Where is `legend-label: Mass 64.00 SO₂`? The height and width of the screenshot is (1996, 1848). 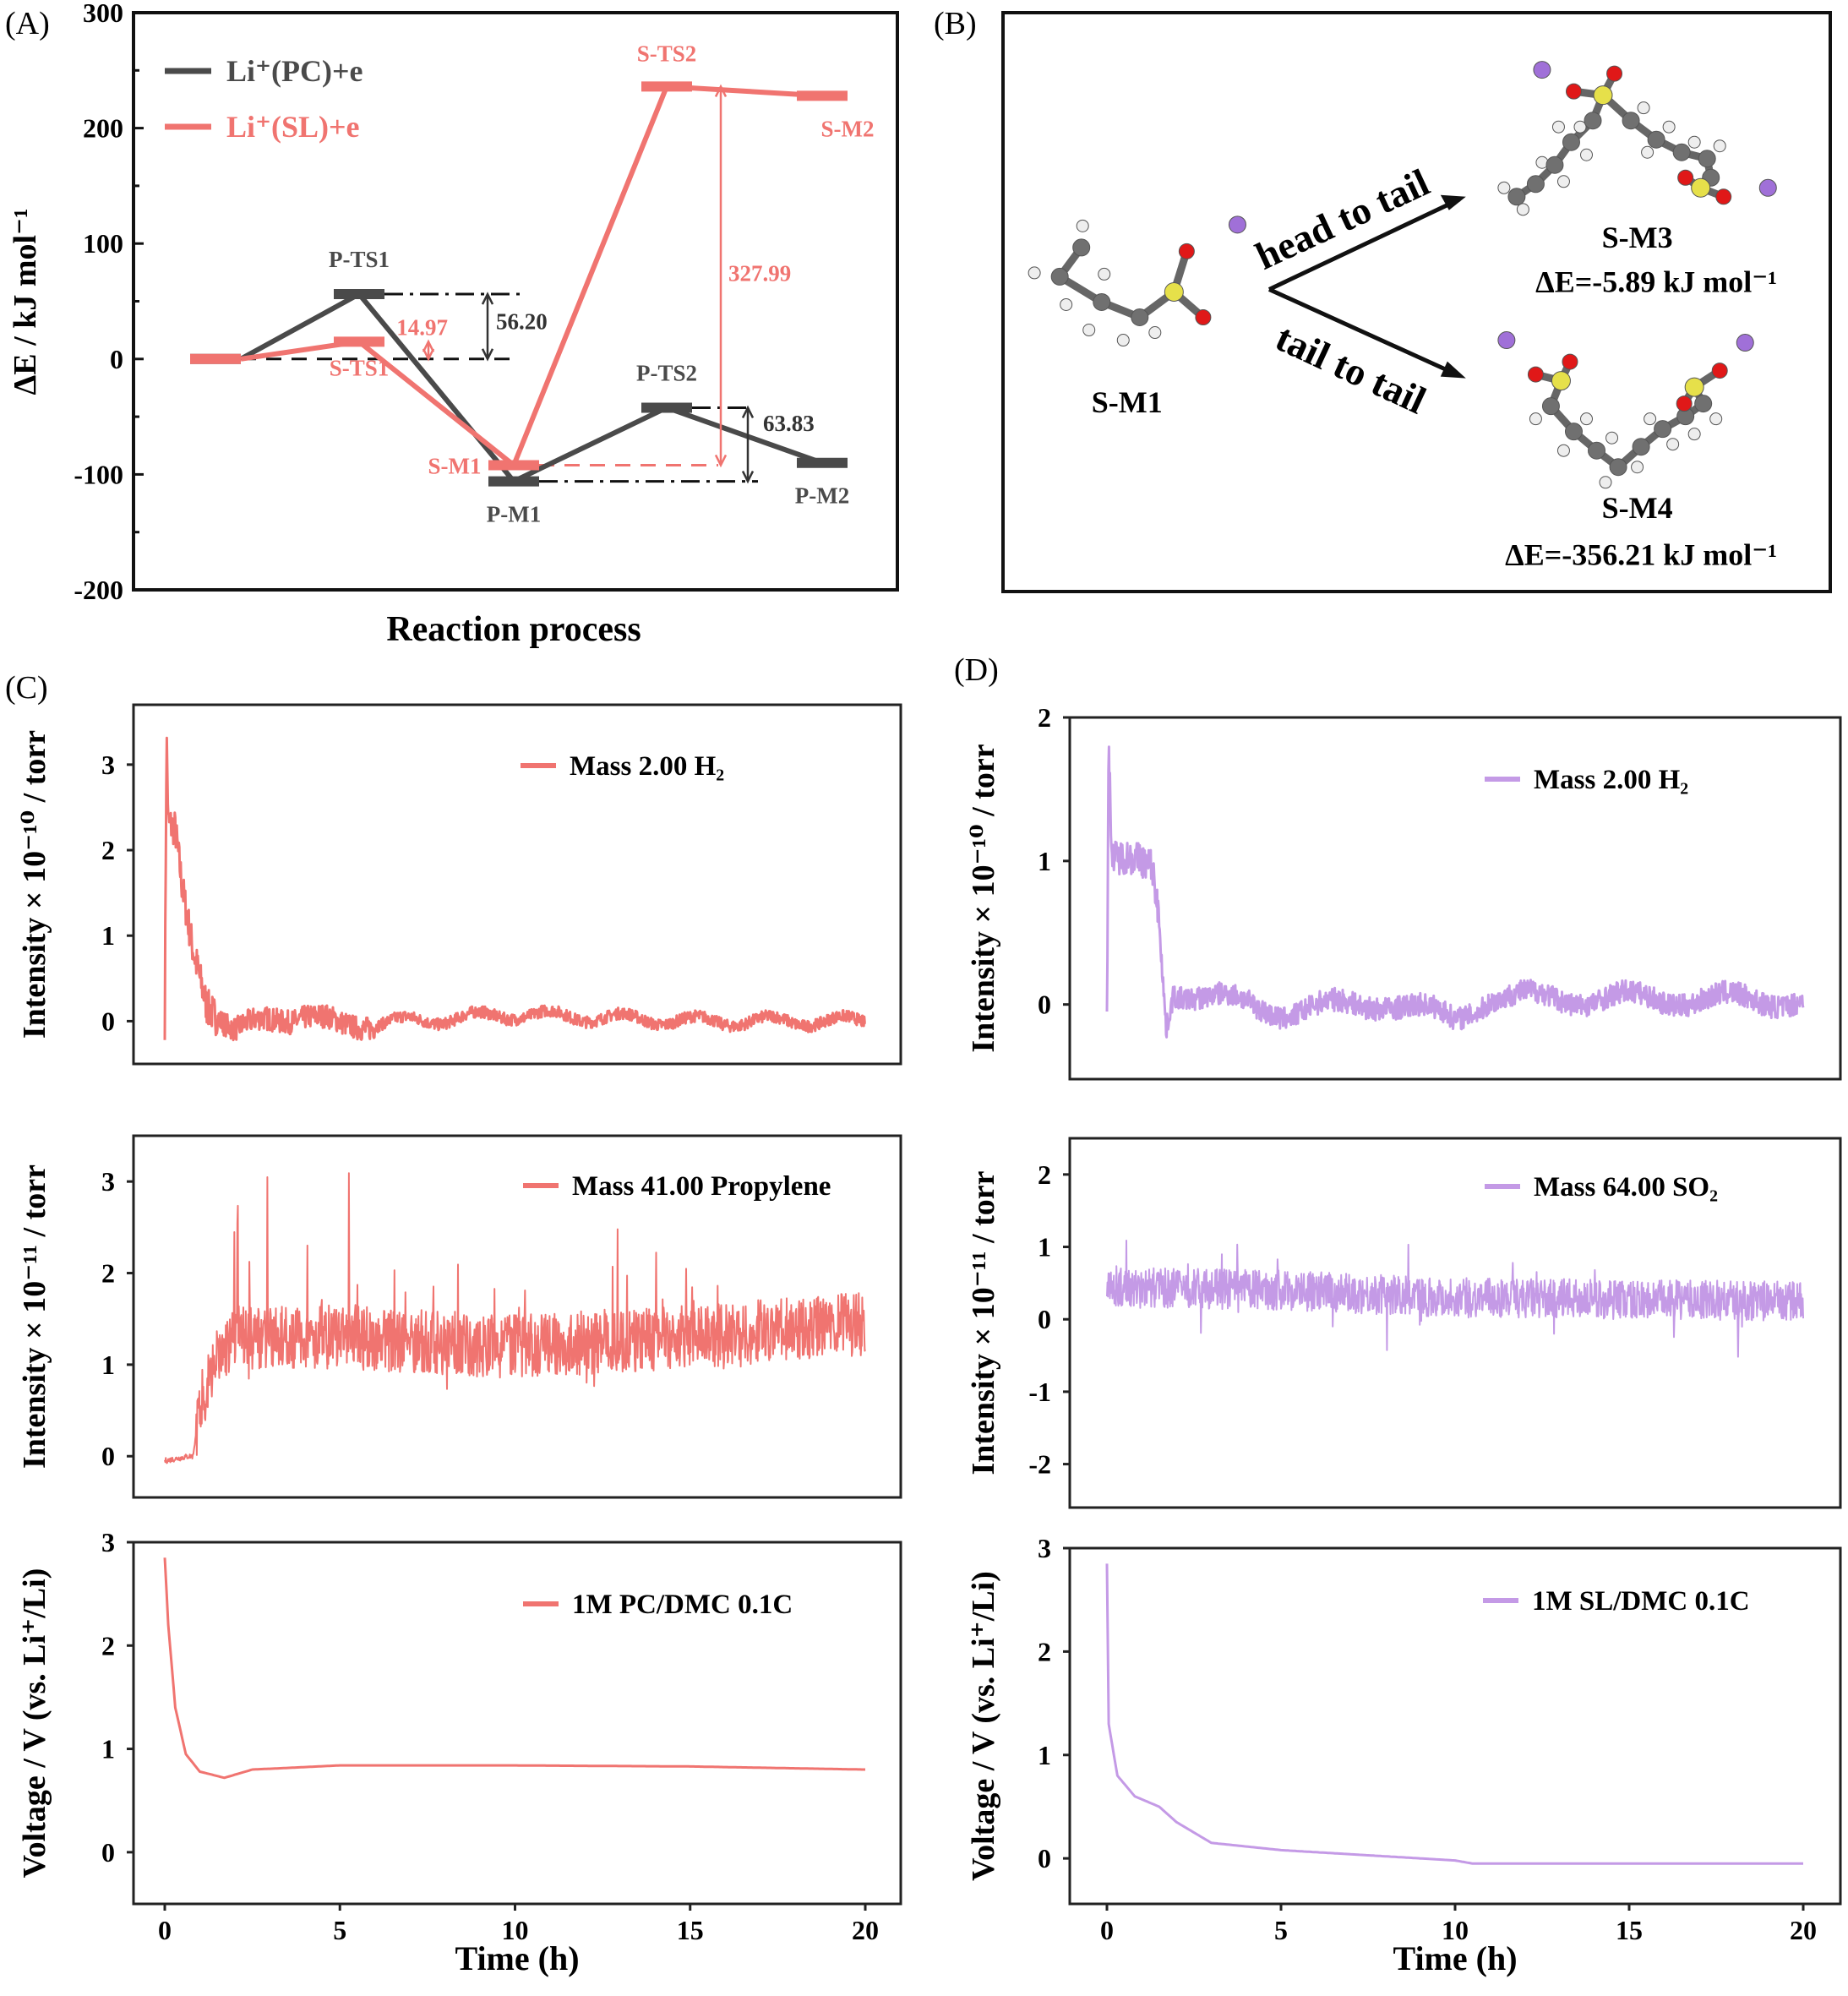
legend-label: Mass 64.00 SO₂ is located at coordinates (1626, 1187).